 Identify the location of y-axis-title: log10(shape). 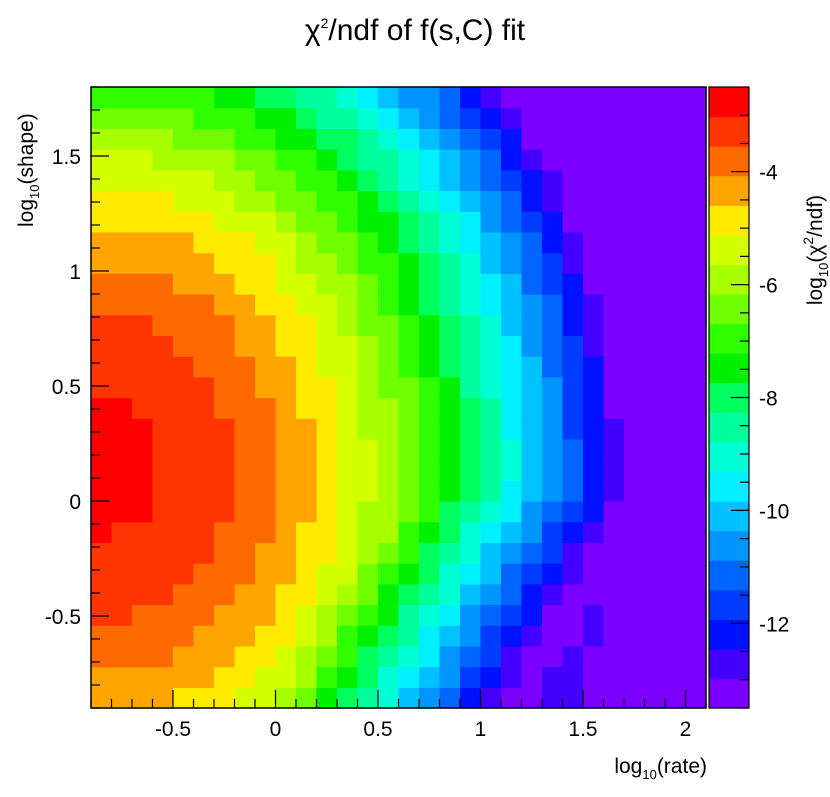
(28, 170).